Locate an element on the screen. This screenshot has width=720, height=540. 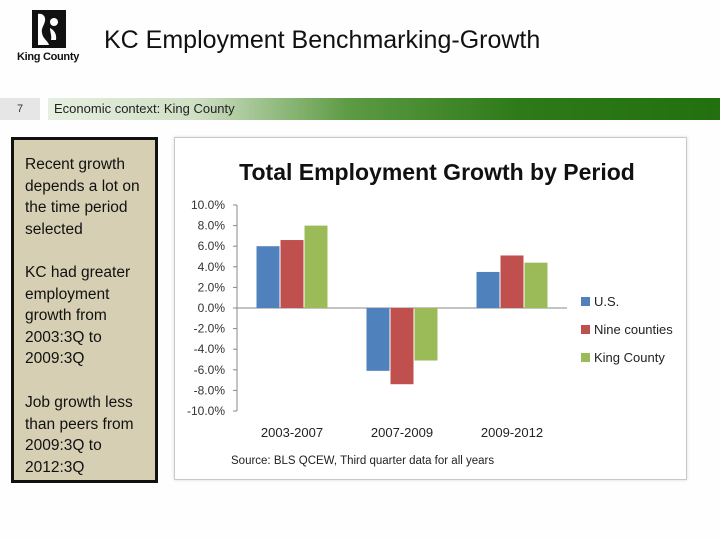
x-category-label: 2009-2012 is located at coordinates (512, 432).